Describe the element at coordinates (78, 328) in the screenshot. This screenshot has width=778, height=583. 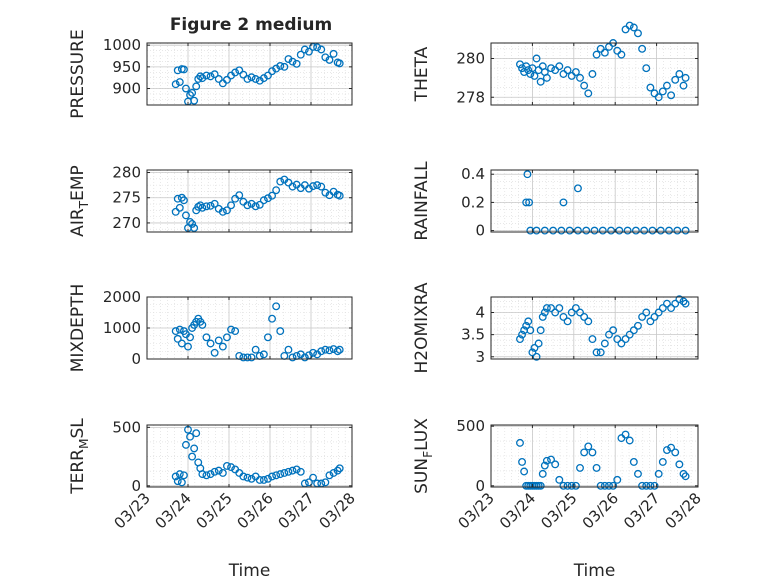
I see `y-axis-label: MIXDEPTH` at that location.